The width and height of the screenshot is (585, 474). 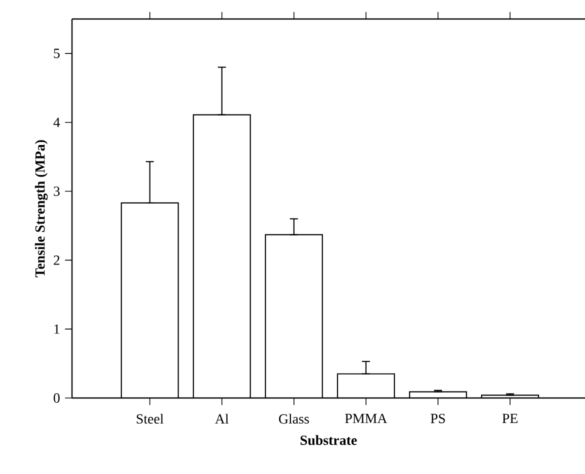 I want to click on x-tick-label: PE, so click(x=510, y=418).